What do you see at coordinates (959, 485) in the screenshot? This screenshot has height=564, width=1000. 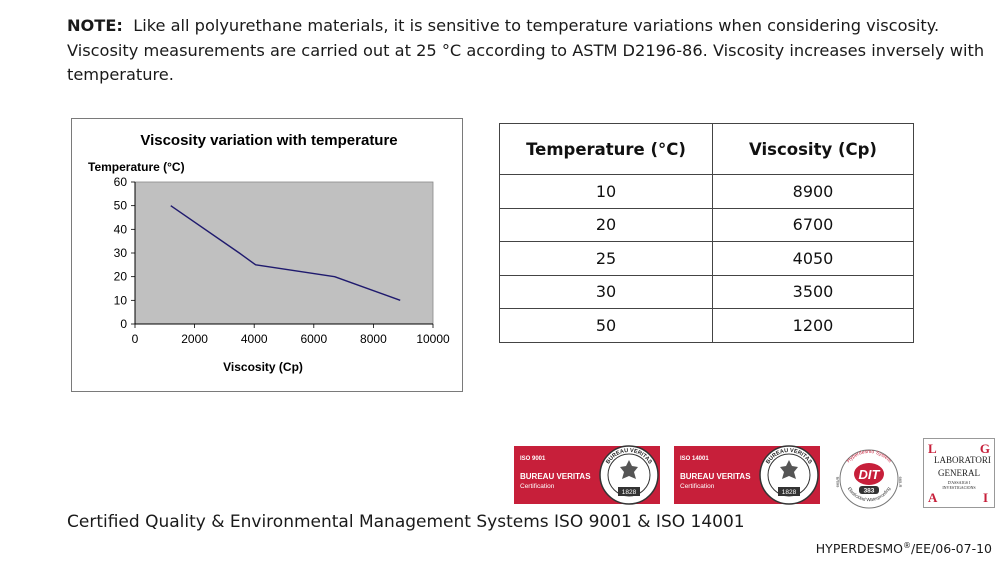 I see `lgai-line3: D'ASSAIGS I INVESTIGACIONS` at bounding box center [959, 485].